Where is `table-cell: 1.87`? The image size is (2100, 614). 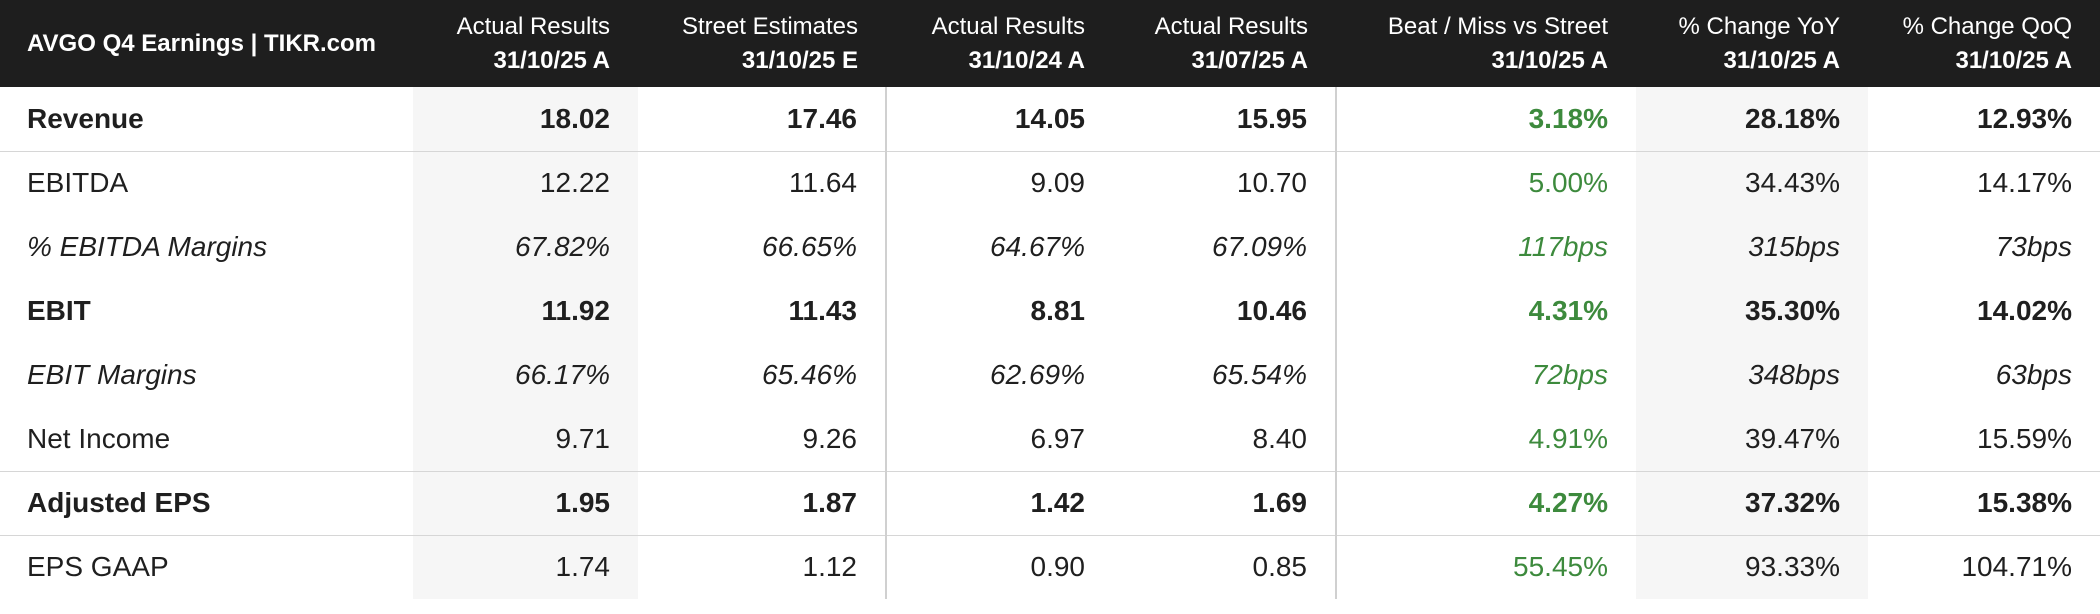 table-cell: 1.87 is located at coordinates (762, 503).